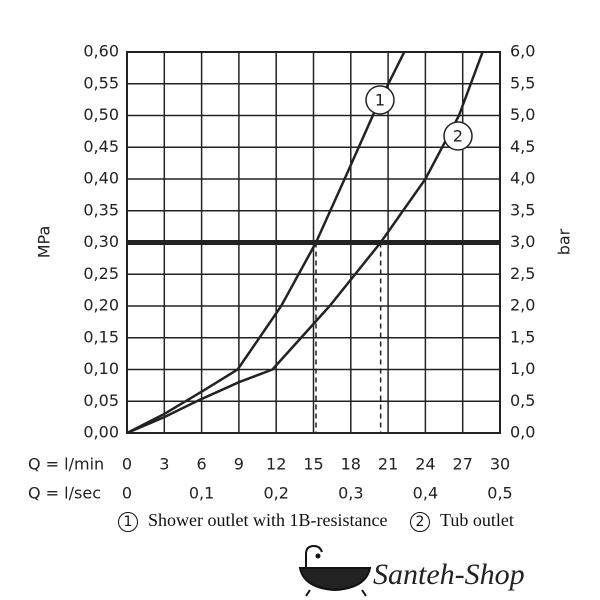  Describe the element at coordinates (425, 464) in the screenshot. I see `x-tick-label: 24` at that location.